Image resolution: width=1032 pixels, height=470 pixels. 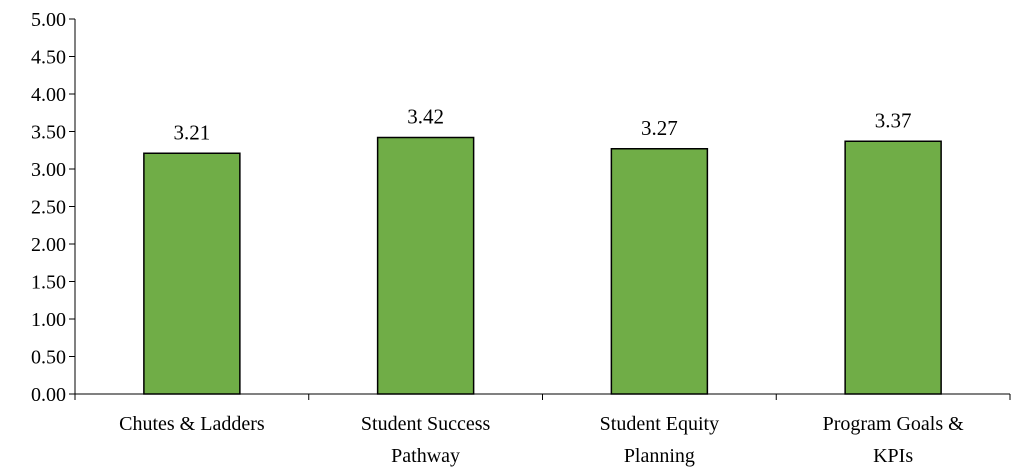 What do you see at coordinates (426, 424) in the screenshot?
I see `x-category-label-line: Student Success` at bounding box center [426, 424].